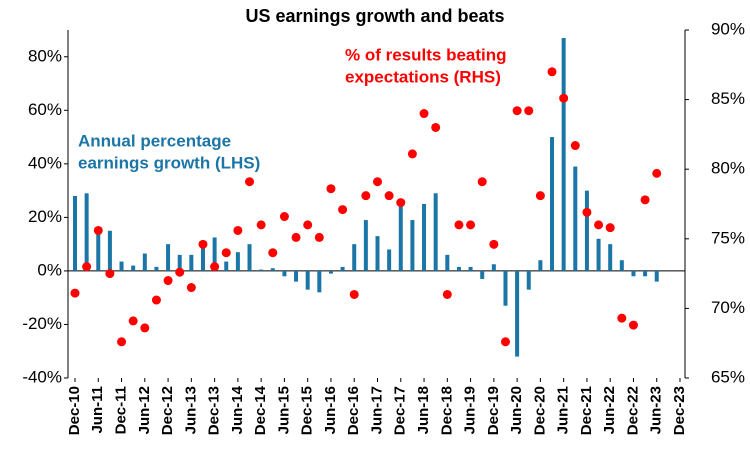 The height and width of the screenshot is (455, 750). What do you see at coordinates (728, 307) in the screenshot?
I see `y2-tick-label: 70%` at bounding box center [728, 307].